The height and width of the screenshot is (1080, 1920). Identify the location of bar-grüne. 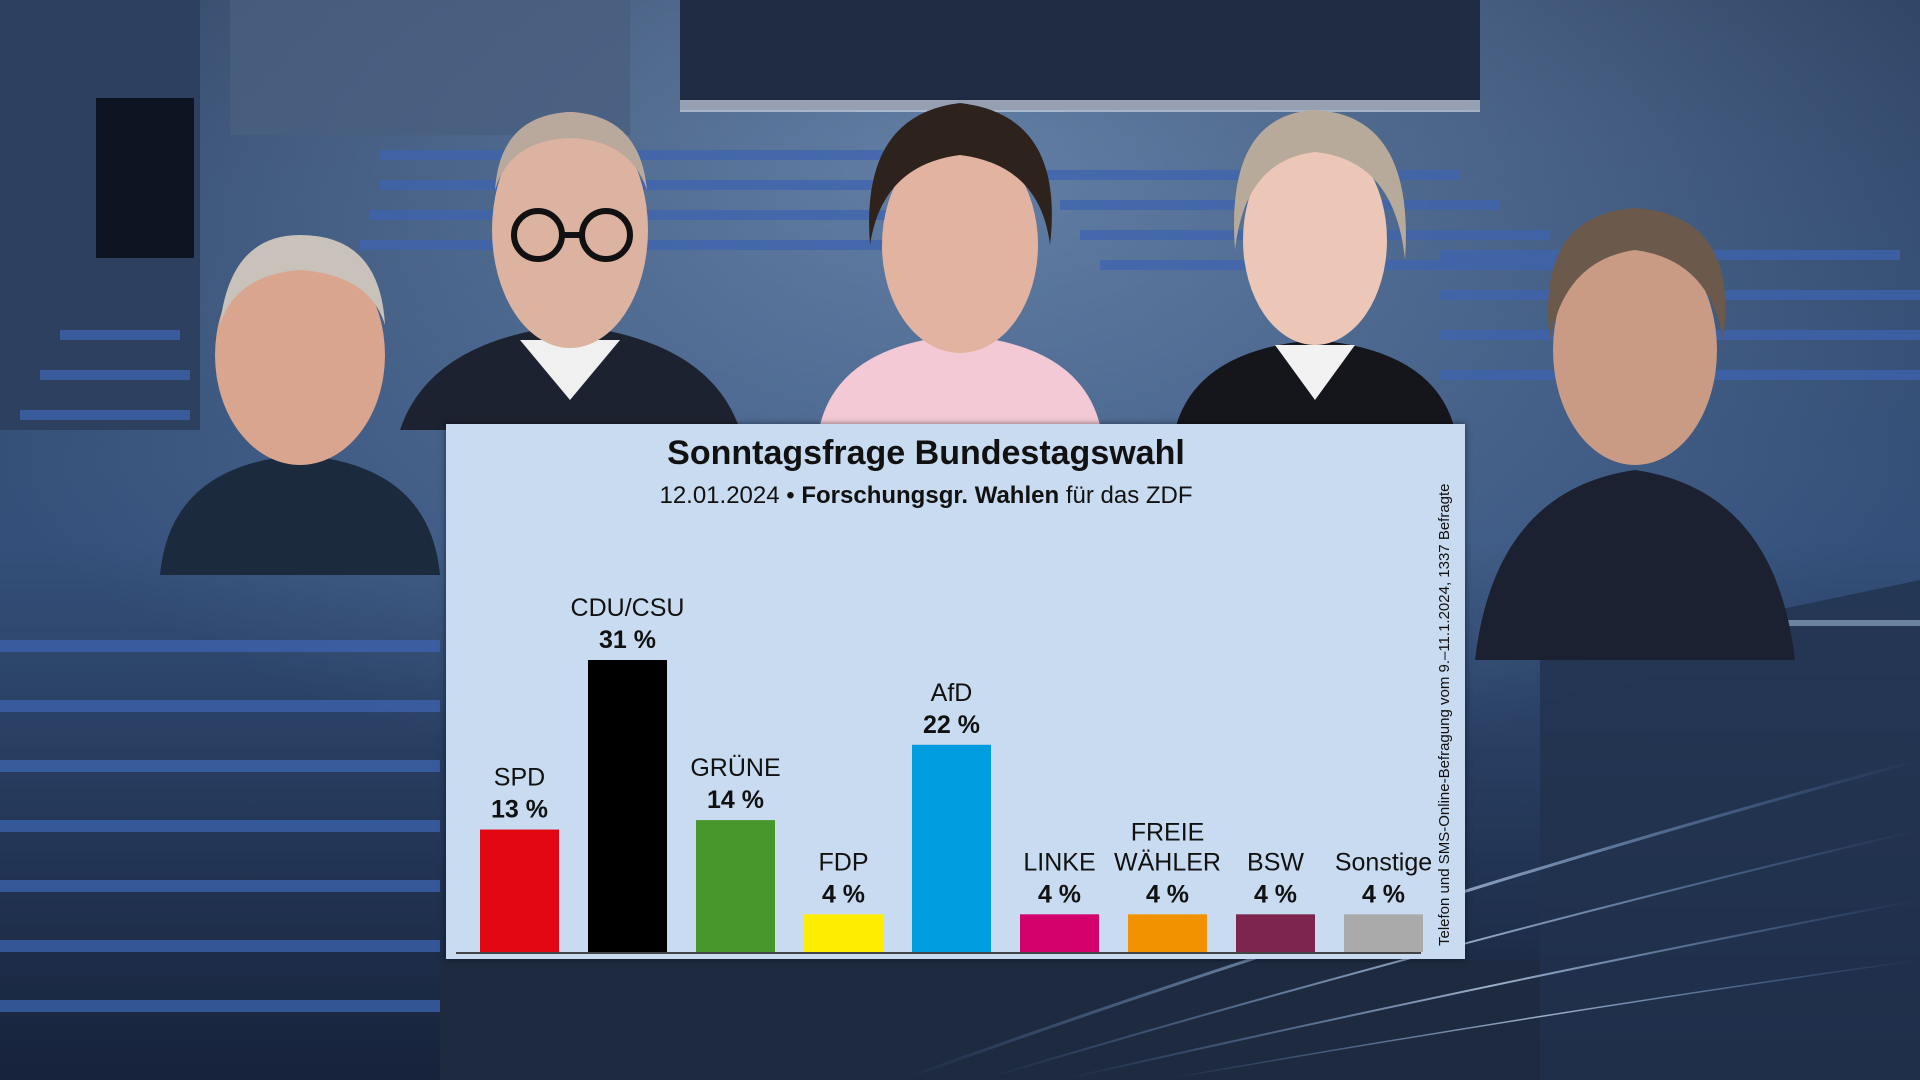
(735, 886).